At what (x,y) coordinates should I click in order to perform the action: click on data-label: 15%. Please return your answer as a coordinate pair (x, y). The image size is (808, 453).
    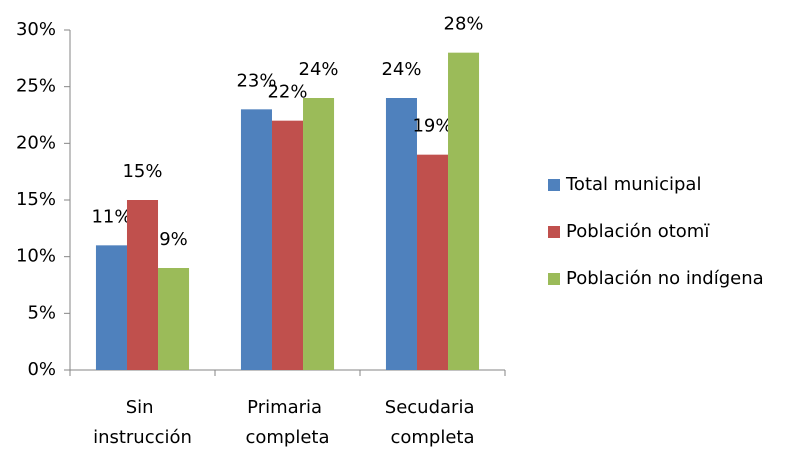
    Looking at the image, I should click on (142, 171).